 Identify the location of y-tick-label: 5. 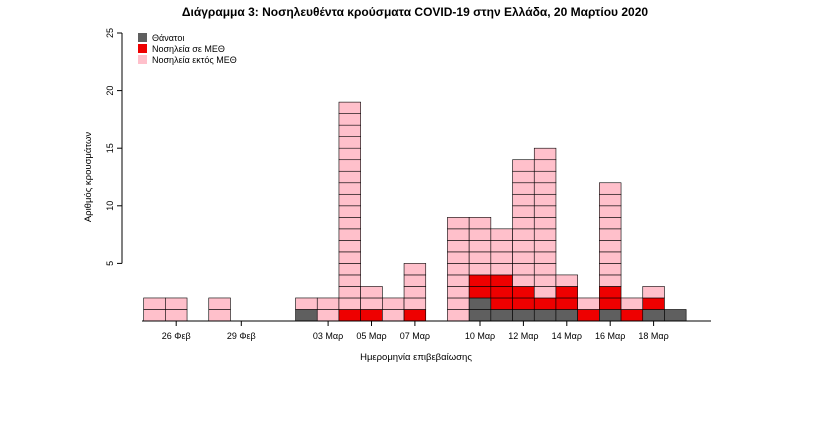
(110, 263).